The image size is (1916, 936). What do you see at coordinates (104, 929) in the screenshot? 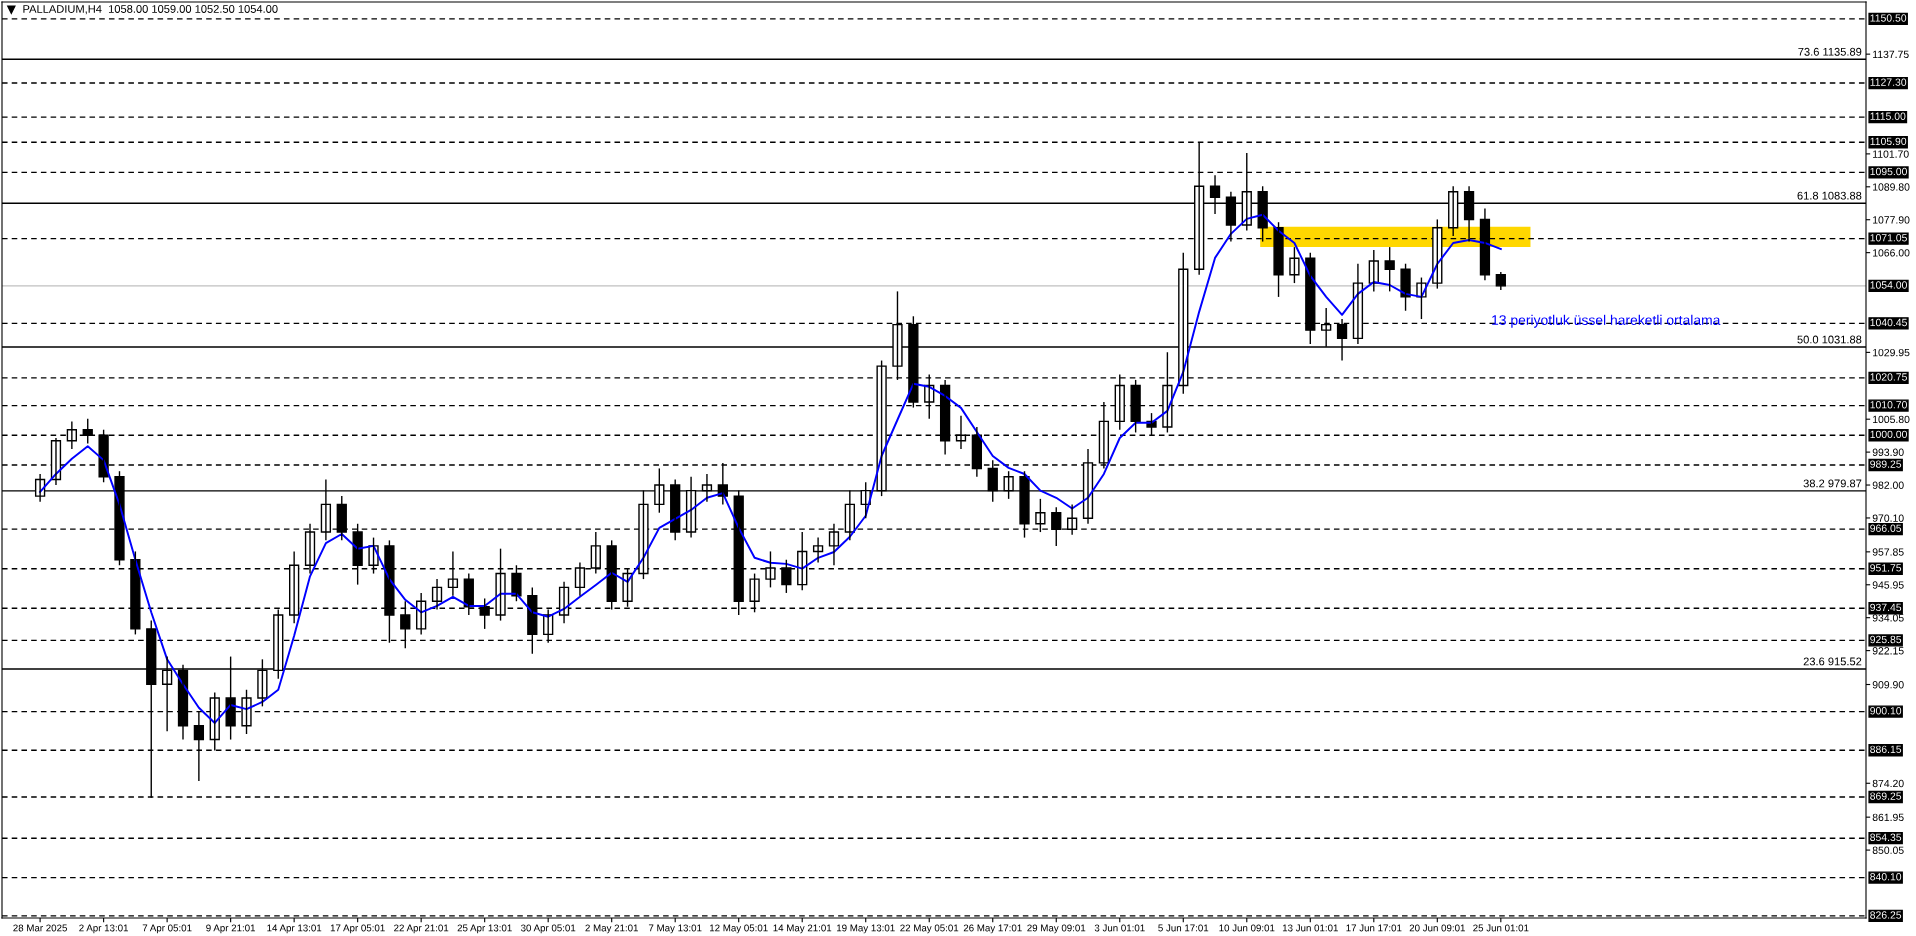
I see `x-tick-label: 2 Apr 13:01` at bounding box center [104, 929].